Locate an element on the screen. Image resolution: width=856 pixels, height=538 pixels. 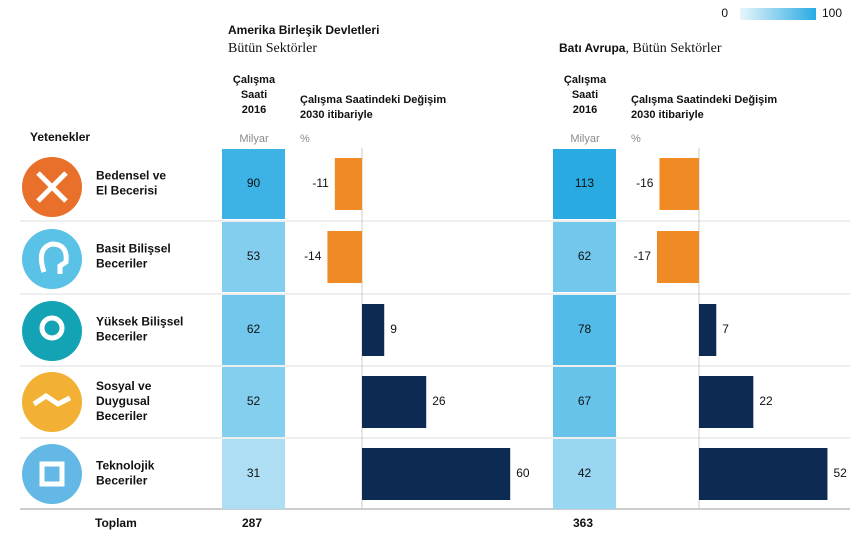
bar-label: -11 is located at coordinates (320, 183).